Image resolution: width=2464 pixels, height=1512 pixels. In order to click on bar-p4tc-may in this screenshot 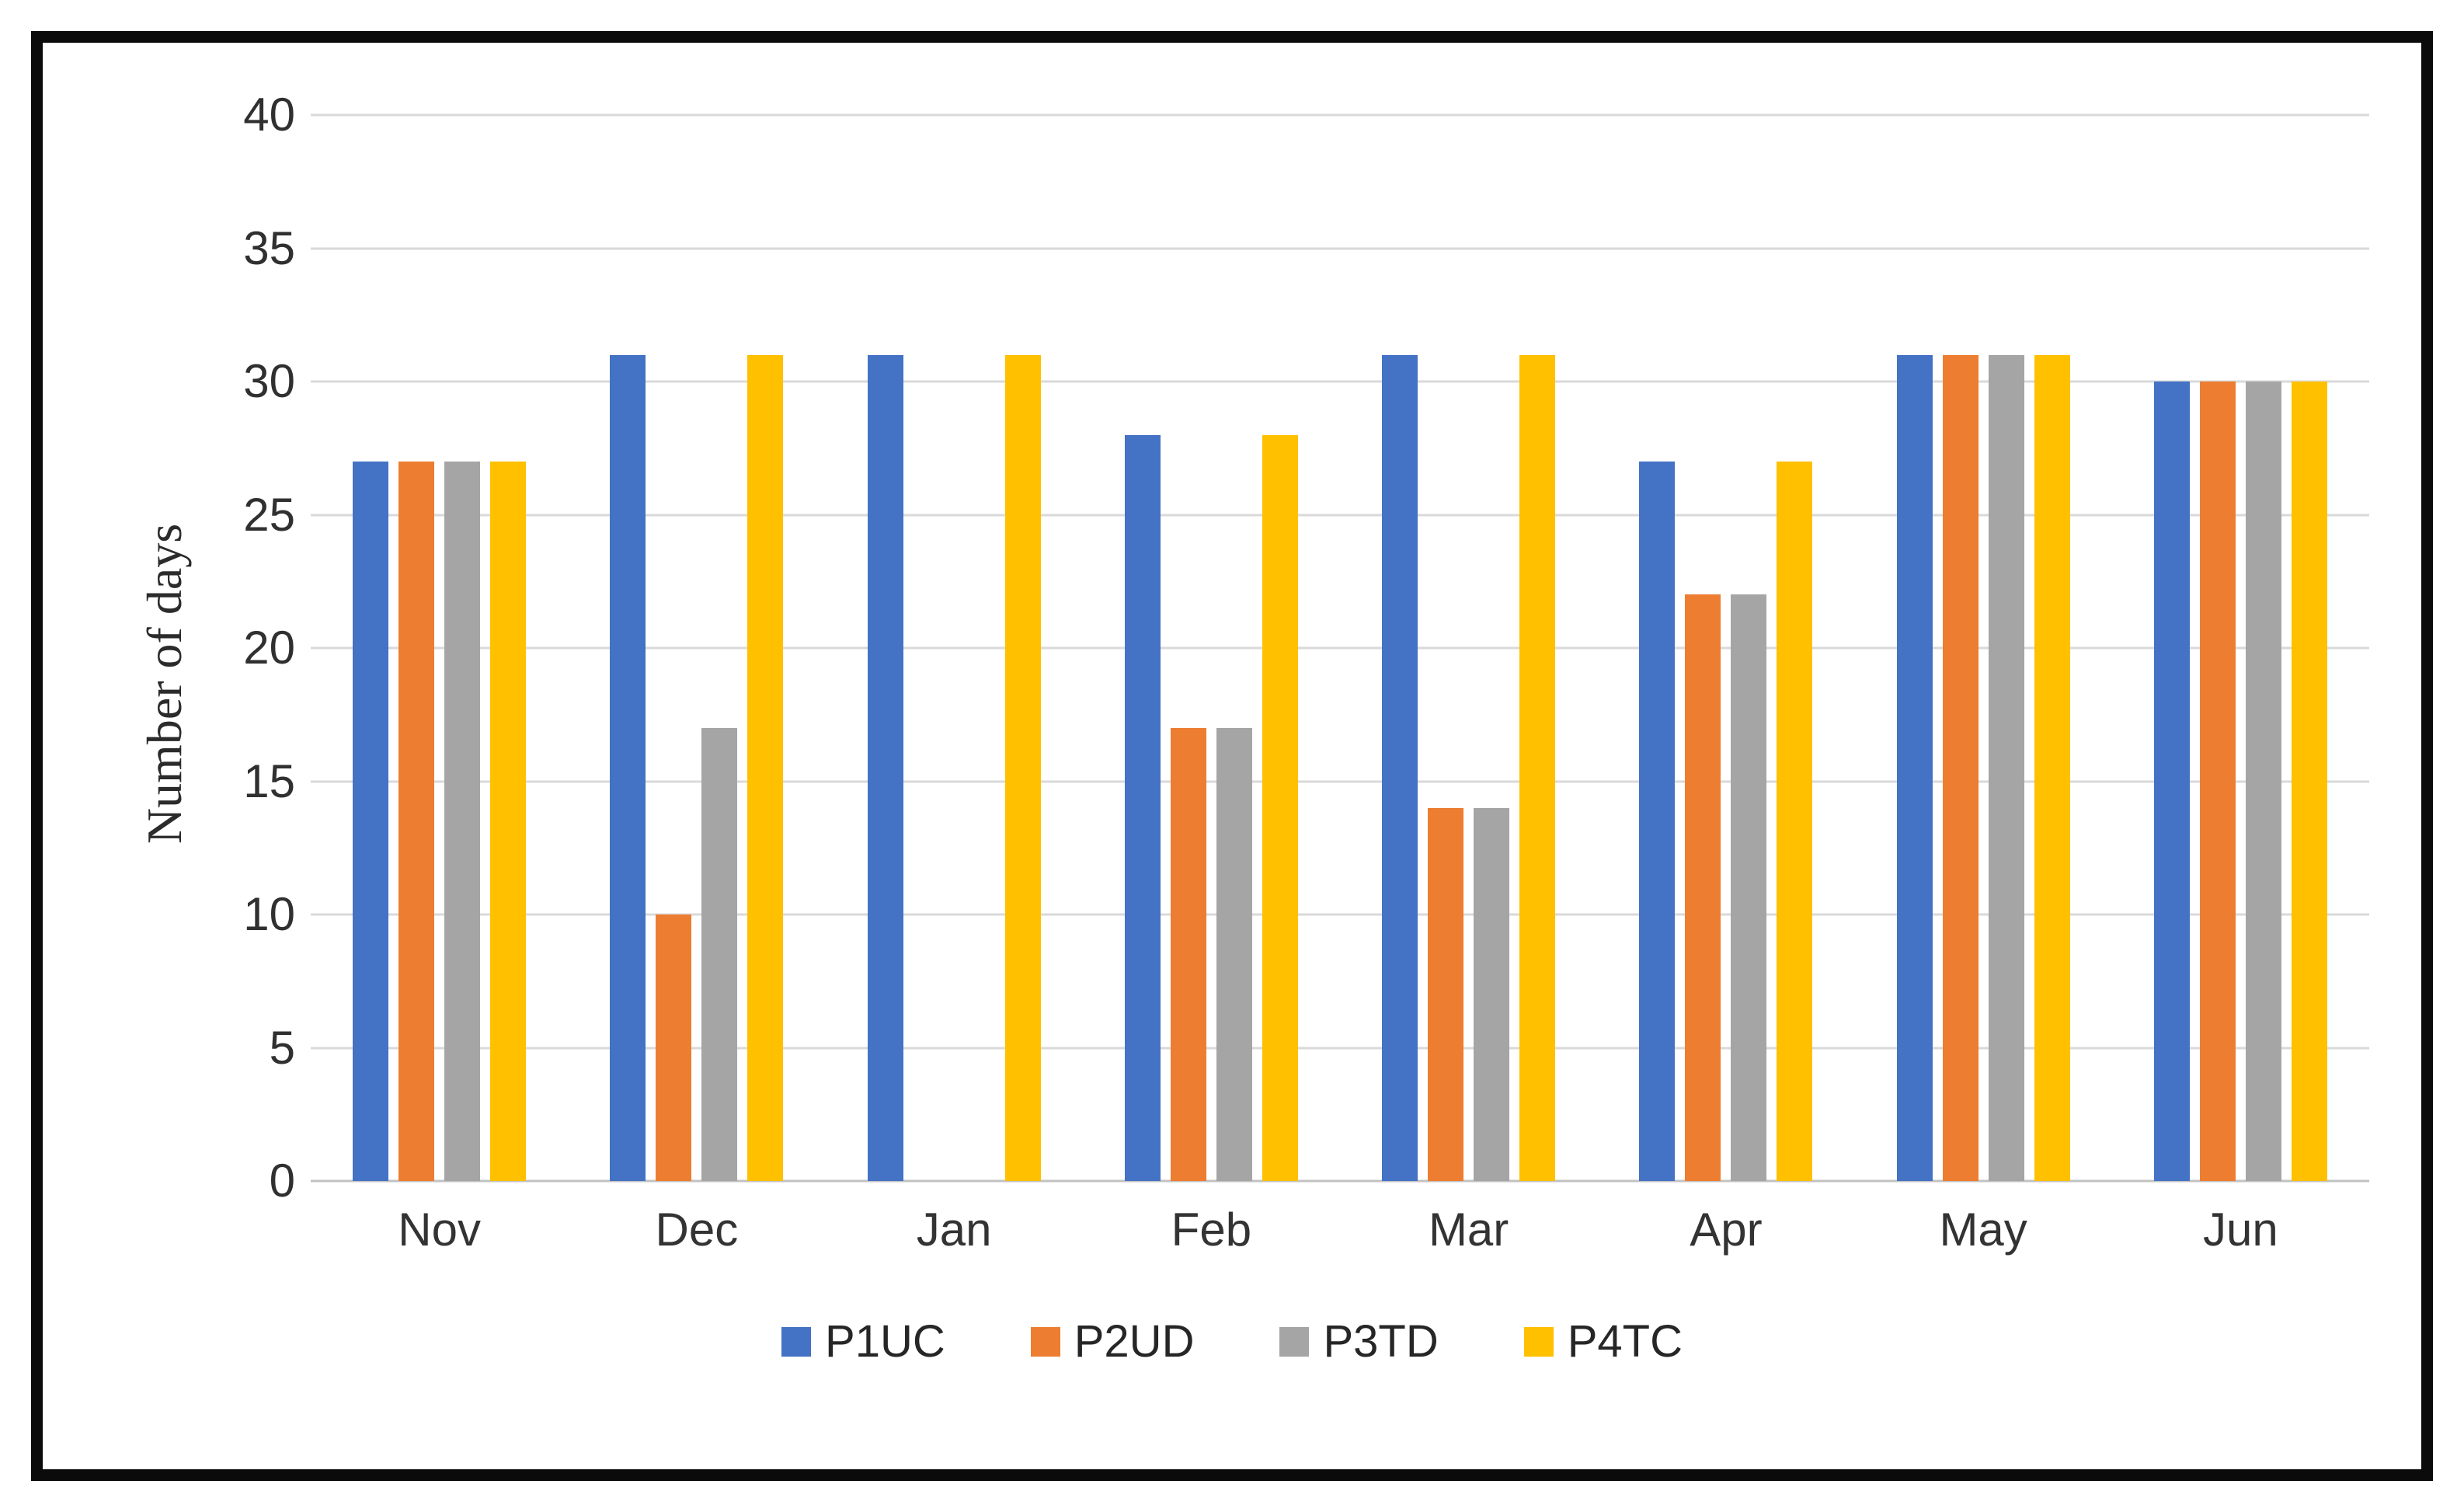, I will do `click(2052, 767)`.